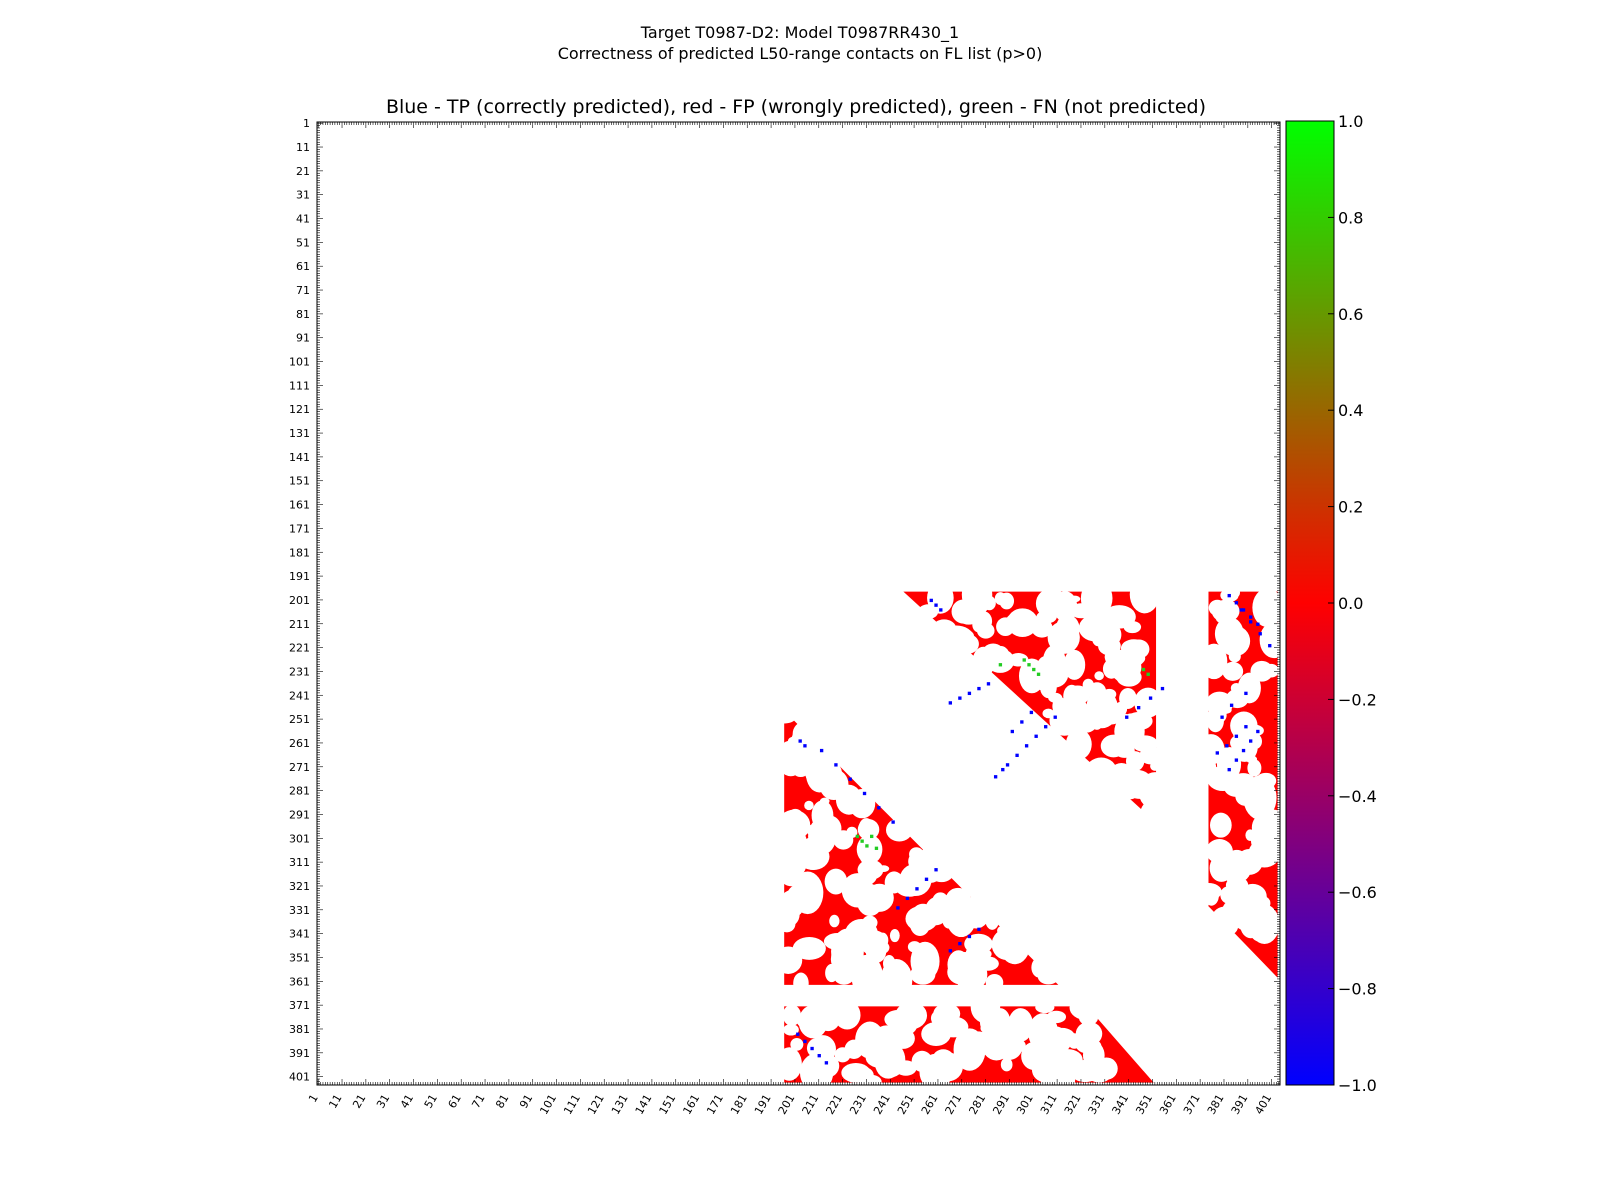  I want to click on colorbar-tick-label: 0.4, so click(1350, 410).